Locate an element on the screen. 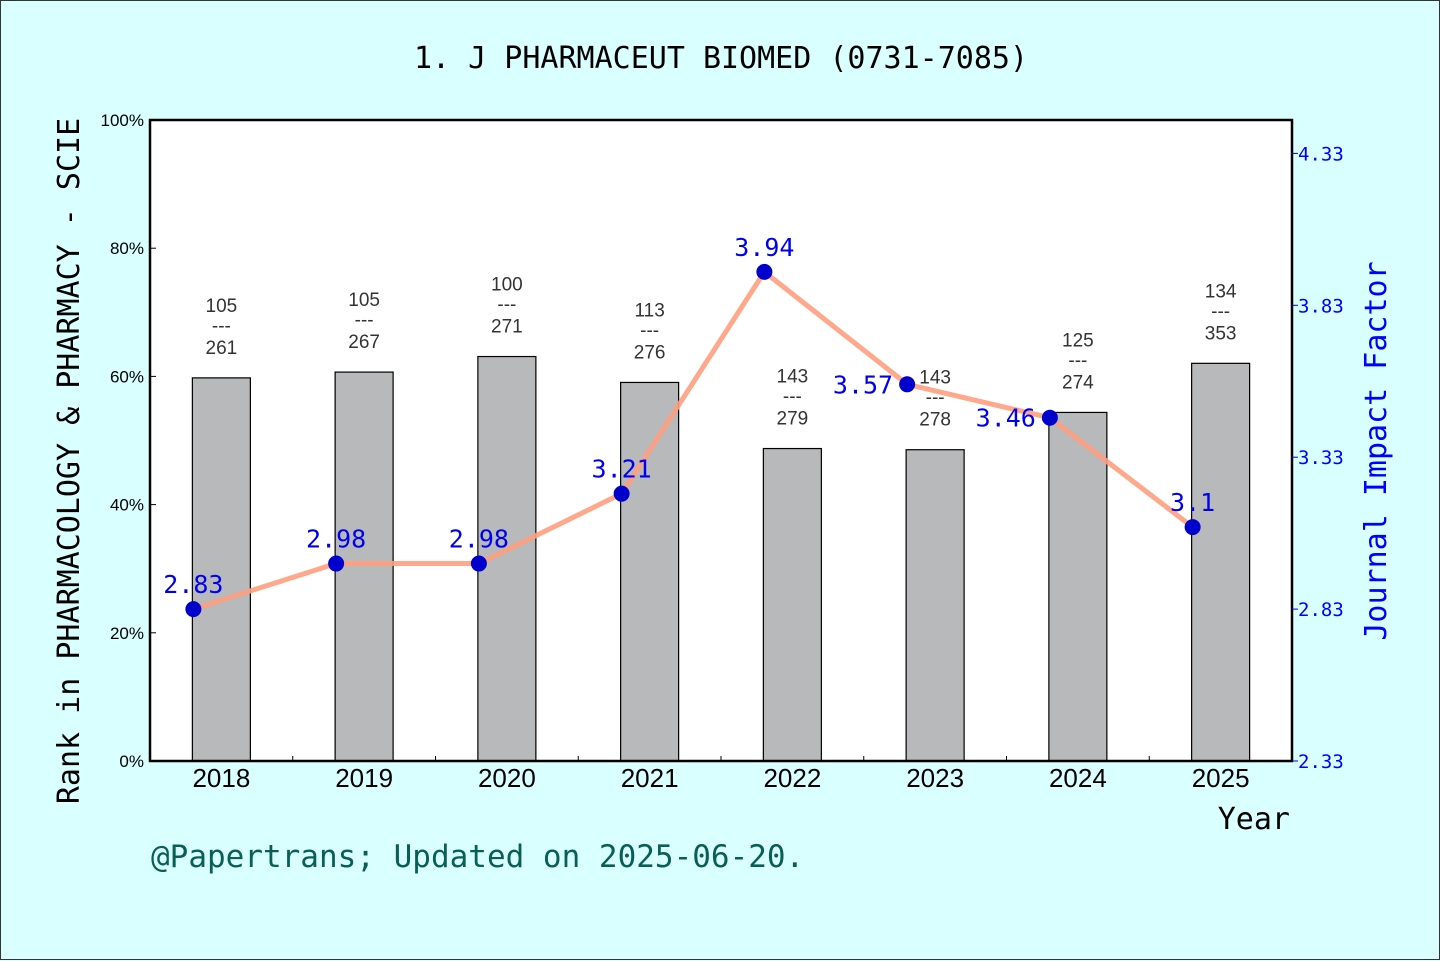 This screenshot has width=1440, height=961. rank-label-2020: 100---271 is located at coordinates (507, 306).